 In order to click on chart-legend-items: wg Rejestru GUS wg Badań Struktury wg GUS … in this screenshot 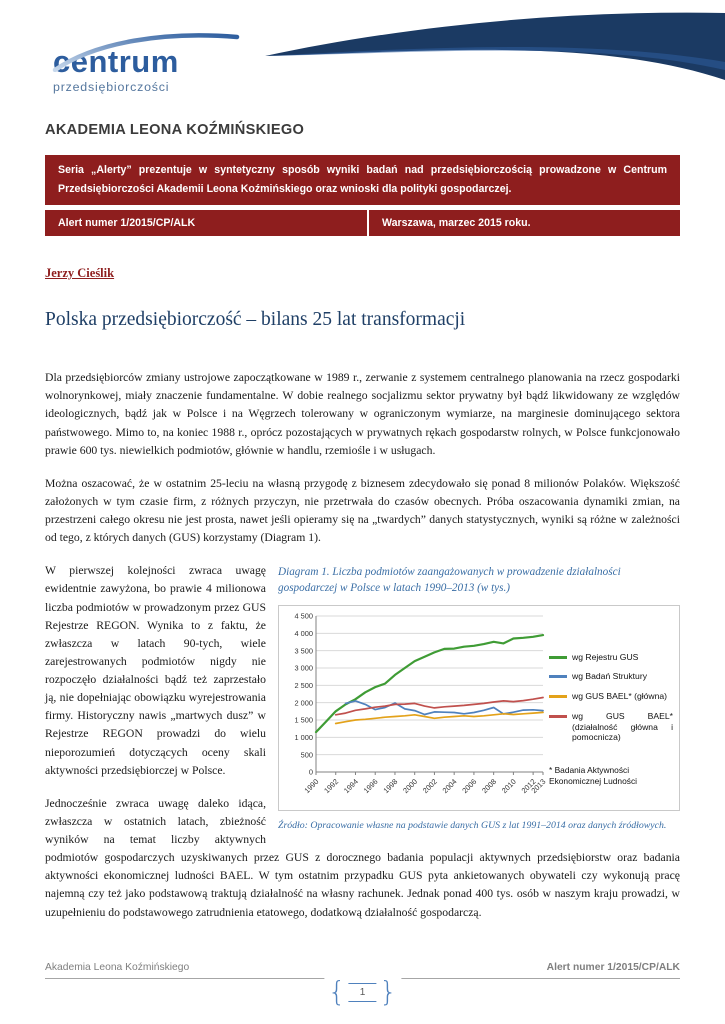, I will do `click(611, 702)`.